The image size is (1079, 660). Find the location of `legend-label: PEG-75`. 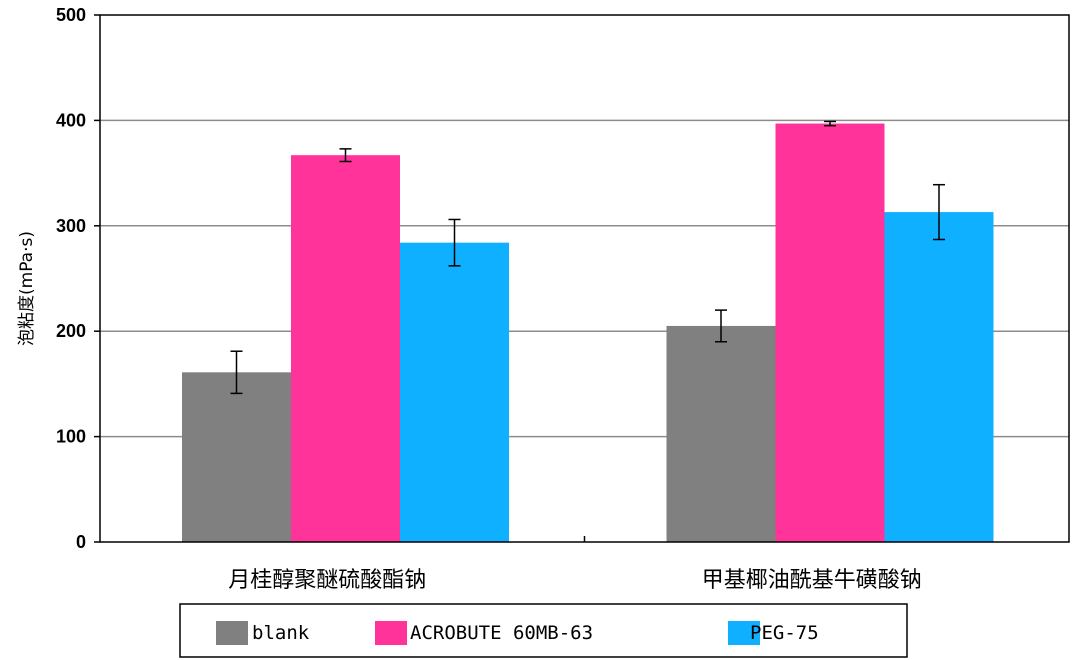

legend-label: PEG-75 is located at coordinates (784, 633).